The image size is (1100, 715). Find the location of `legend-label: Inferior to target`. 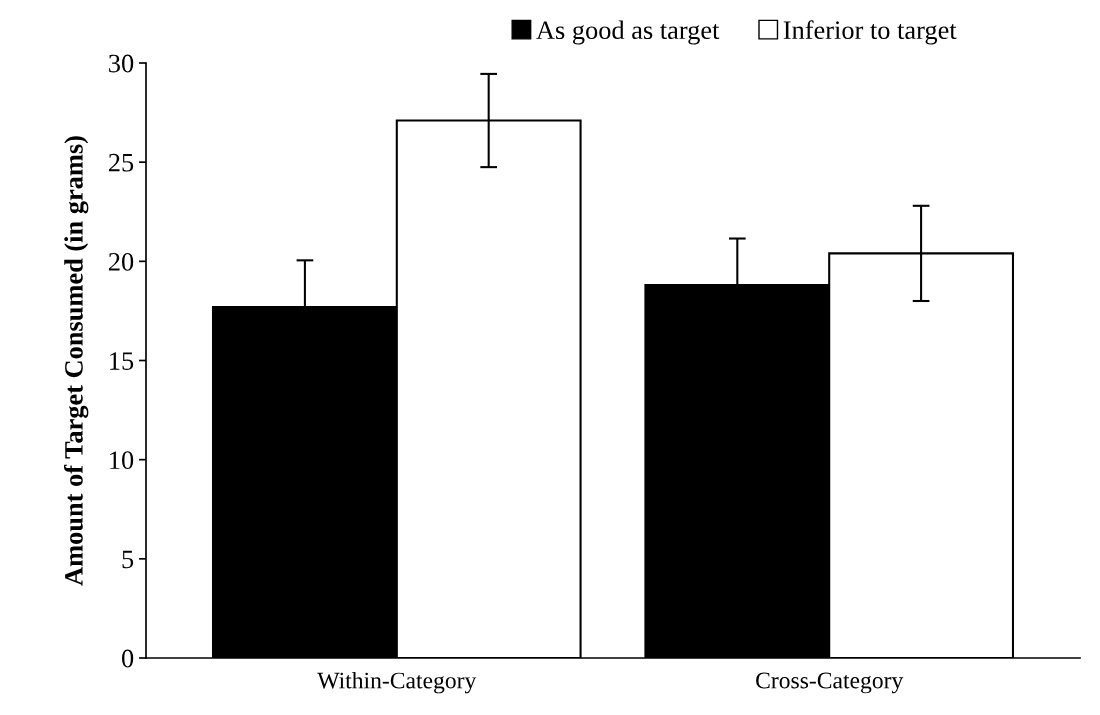

legend-label: Inferior to target is located at coordinates (870, 32).